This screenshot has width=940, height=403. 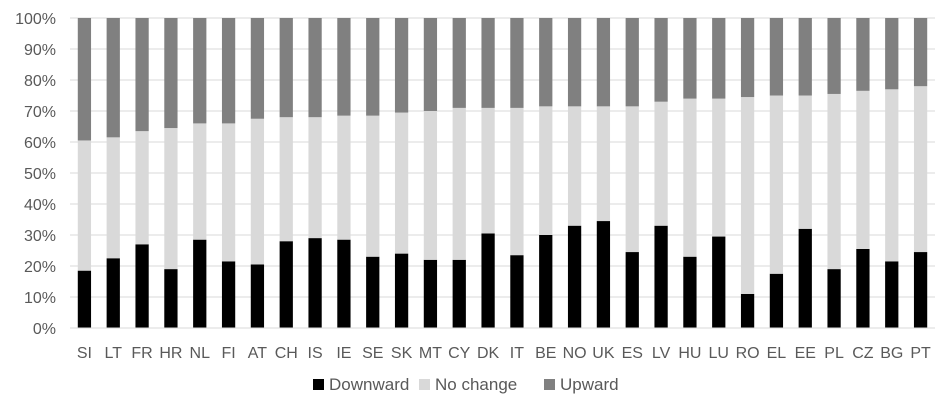 What do you see at coordinates (315, 283) in the screenshot?
I see `bar-segment-downward-is` at bounding box center [315, 283].